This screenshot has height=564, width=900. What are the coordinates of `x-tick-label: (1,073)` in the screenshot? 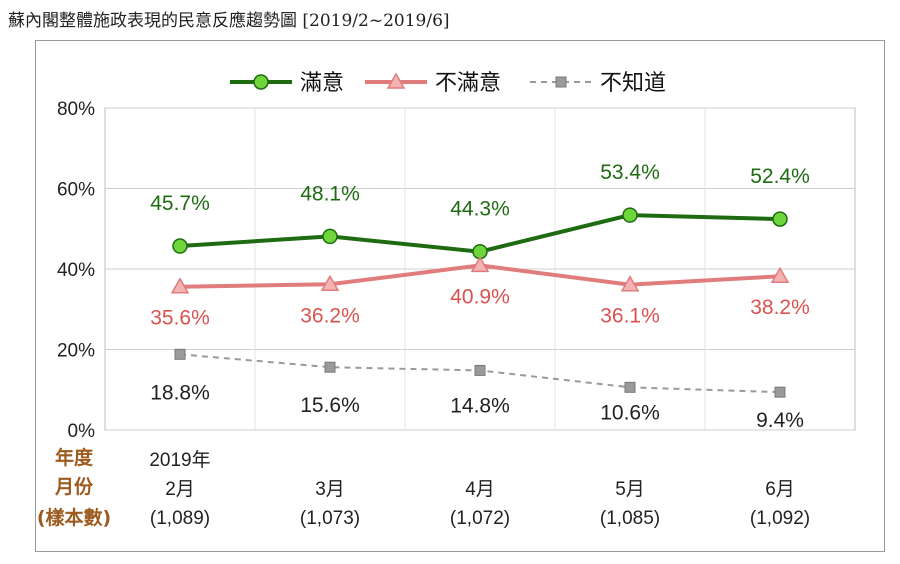 It's located at (330, 518).